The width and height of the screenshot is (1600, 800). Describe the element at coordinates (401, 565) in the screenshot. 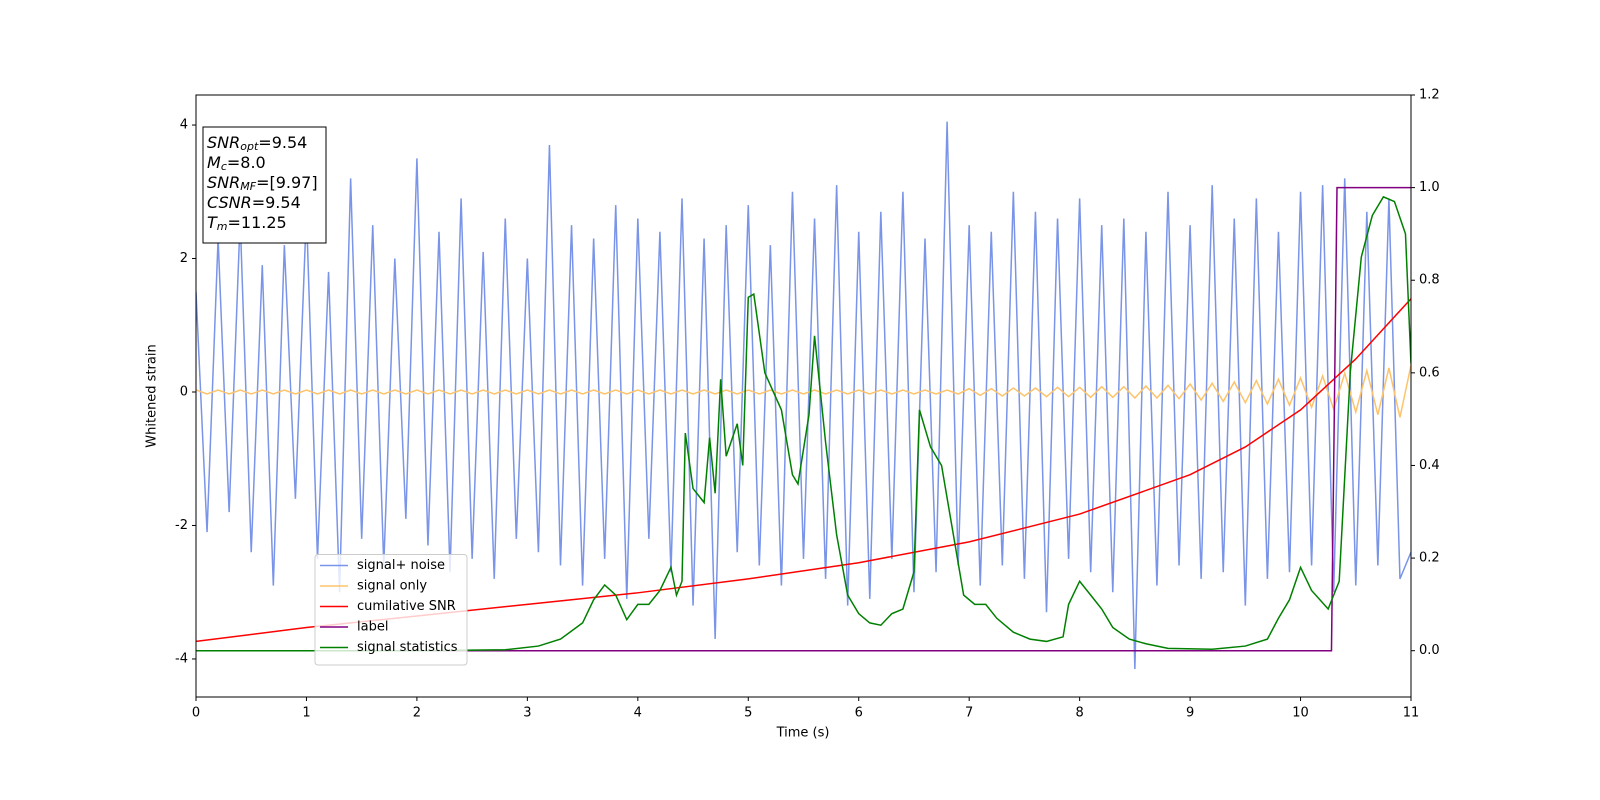

I see `legend-label: signal+ noise` at that location.